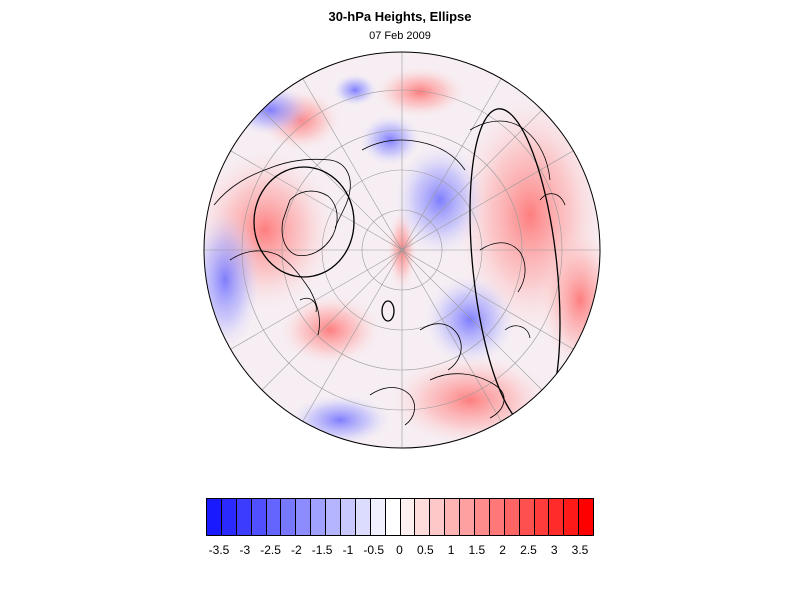 The image size is (800, 600). Describe the element at coordinates (477, 550) in the screenshot. I see `colorbar-tick-label: 1.5` at that location.